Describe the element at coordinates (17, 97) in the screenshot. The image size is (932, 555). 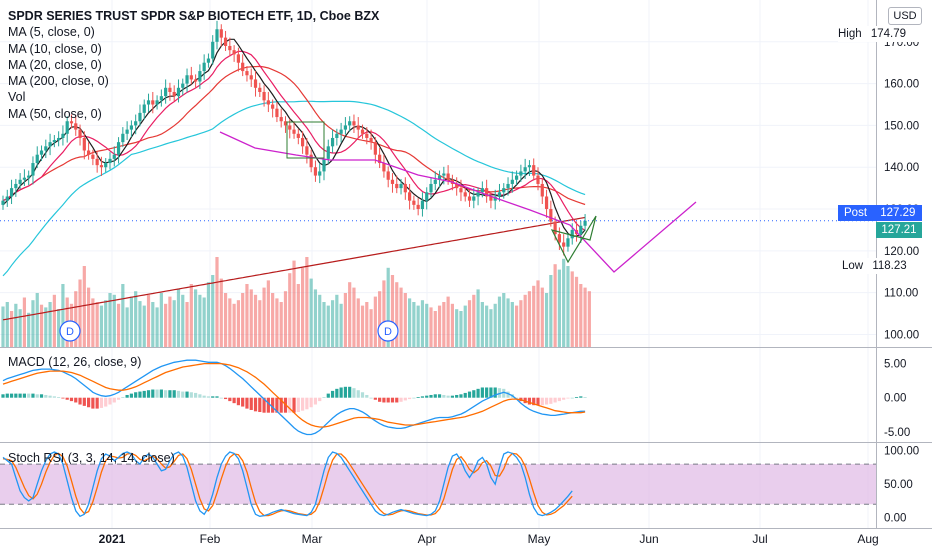
I see `legend-vol: Vol` at that location.